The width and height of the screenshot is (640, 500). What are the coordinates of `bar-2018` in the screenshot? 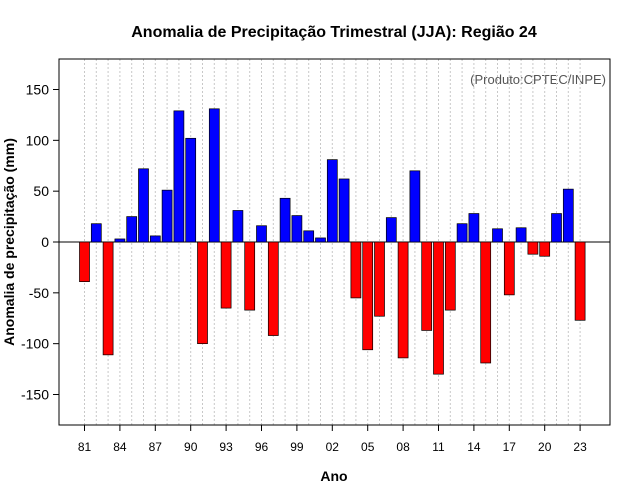 It's located at (521, 235).